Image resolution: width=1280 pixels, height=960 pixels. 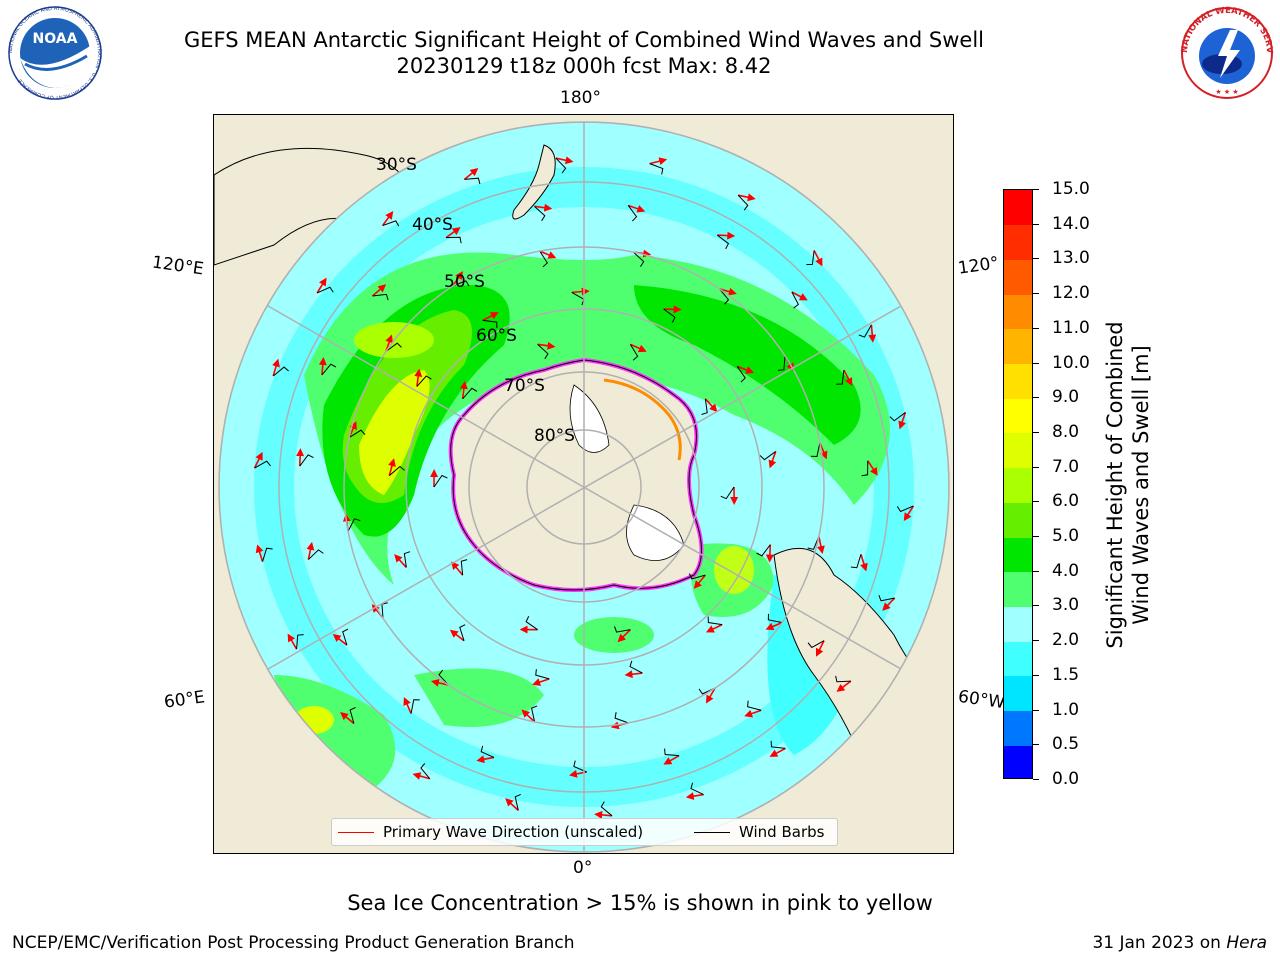 I want to click on colorbar-tick-label: 2.0, so click(x=1066, y=640).